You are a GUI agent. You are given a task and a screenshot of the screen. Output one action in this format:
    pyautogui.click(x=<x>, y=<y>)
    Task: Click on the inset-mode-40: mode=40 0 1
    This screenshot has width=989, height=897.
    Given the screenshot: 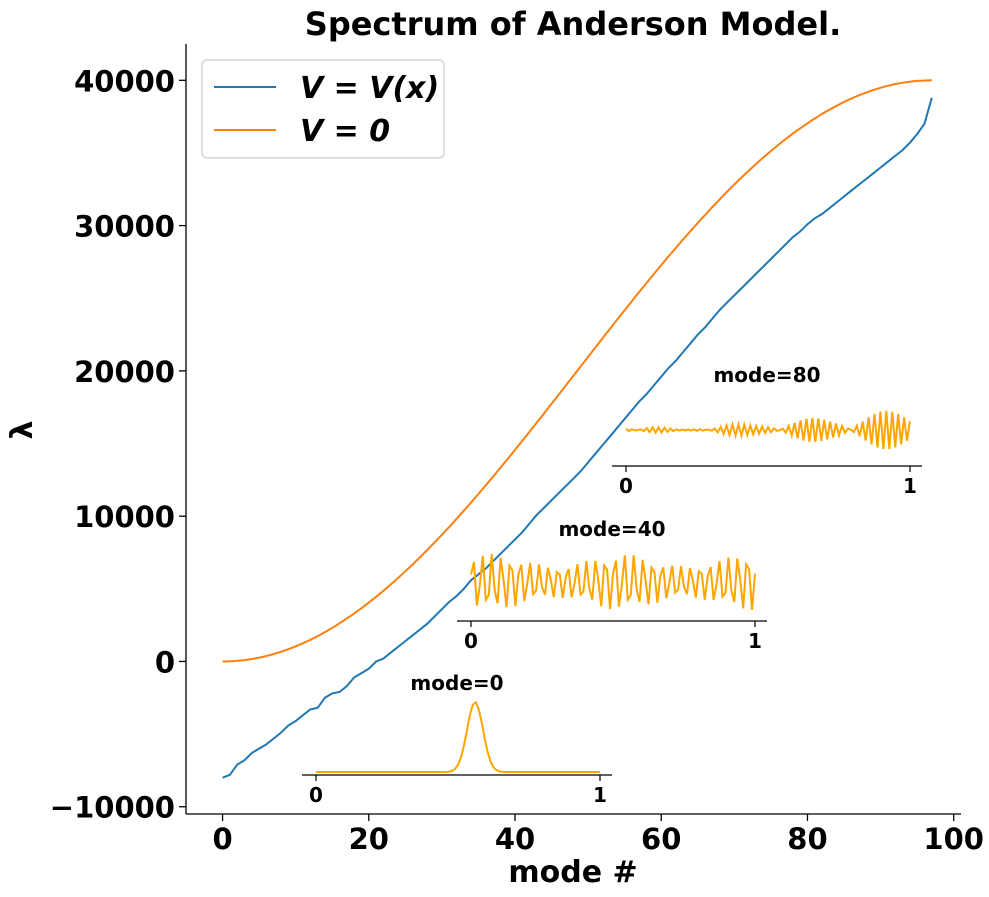 What is the action you would take?
    pyautogui.click(x=612, y=585)
    